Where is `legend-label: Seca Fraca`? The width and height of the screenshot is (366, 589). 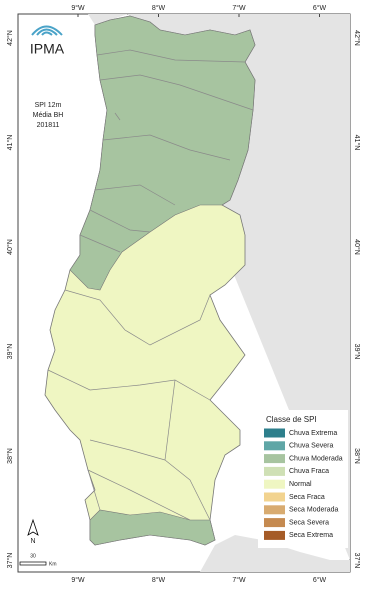 legend-label: Seca Fraca is located at coordinates (307, 497).